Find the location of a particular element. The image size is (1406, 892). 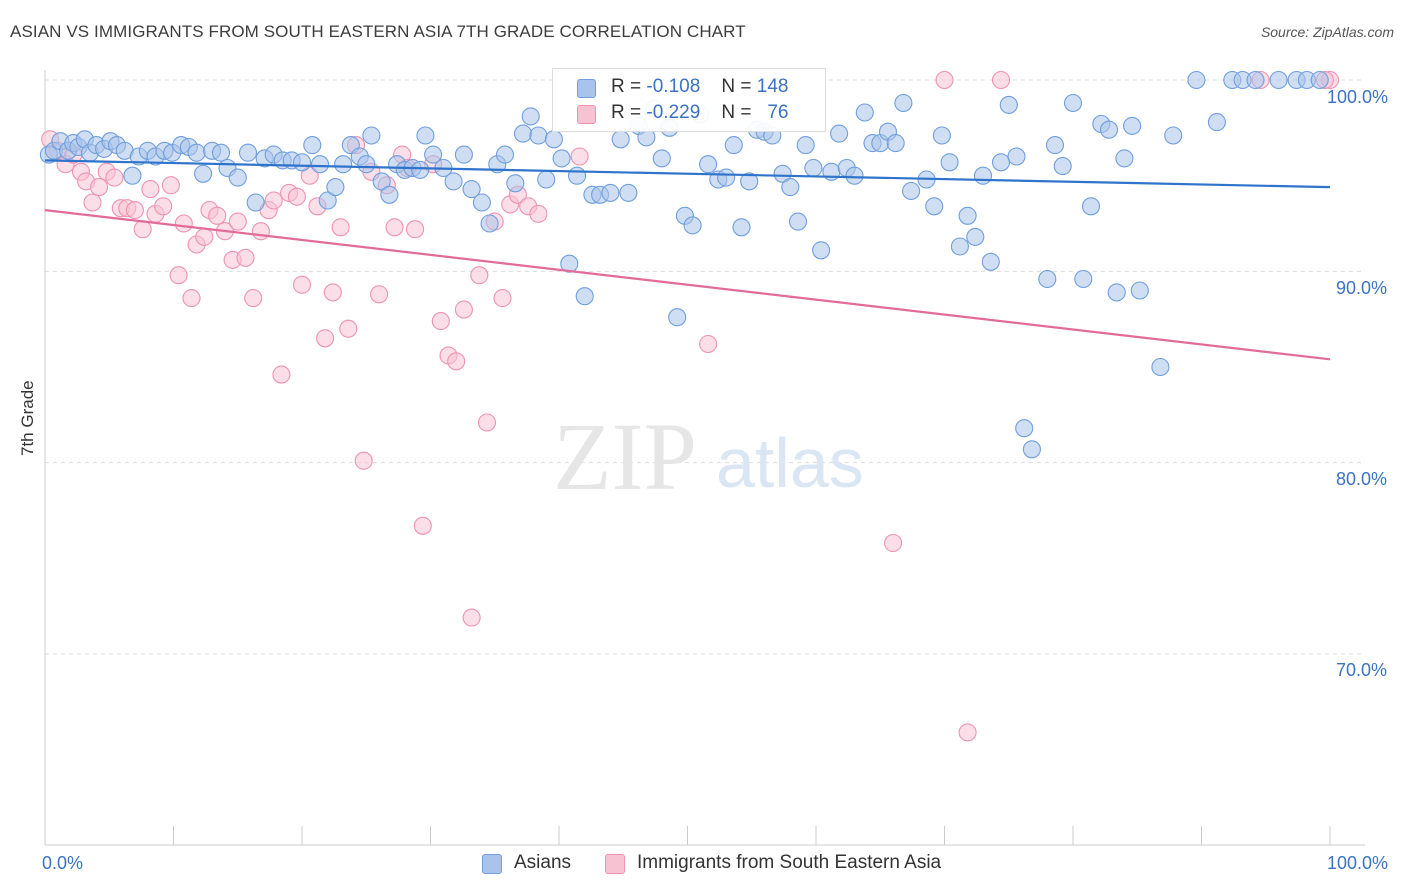

legend-immigrants-label: Immigrants from South Eastern Asia is located at coordinates (789, 862).